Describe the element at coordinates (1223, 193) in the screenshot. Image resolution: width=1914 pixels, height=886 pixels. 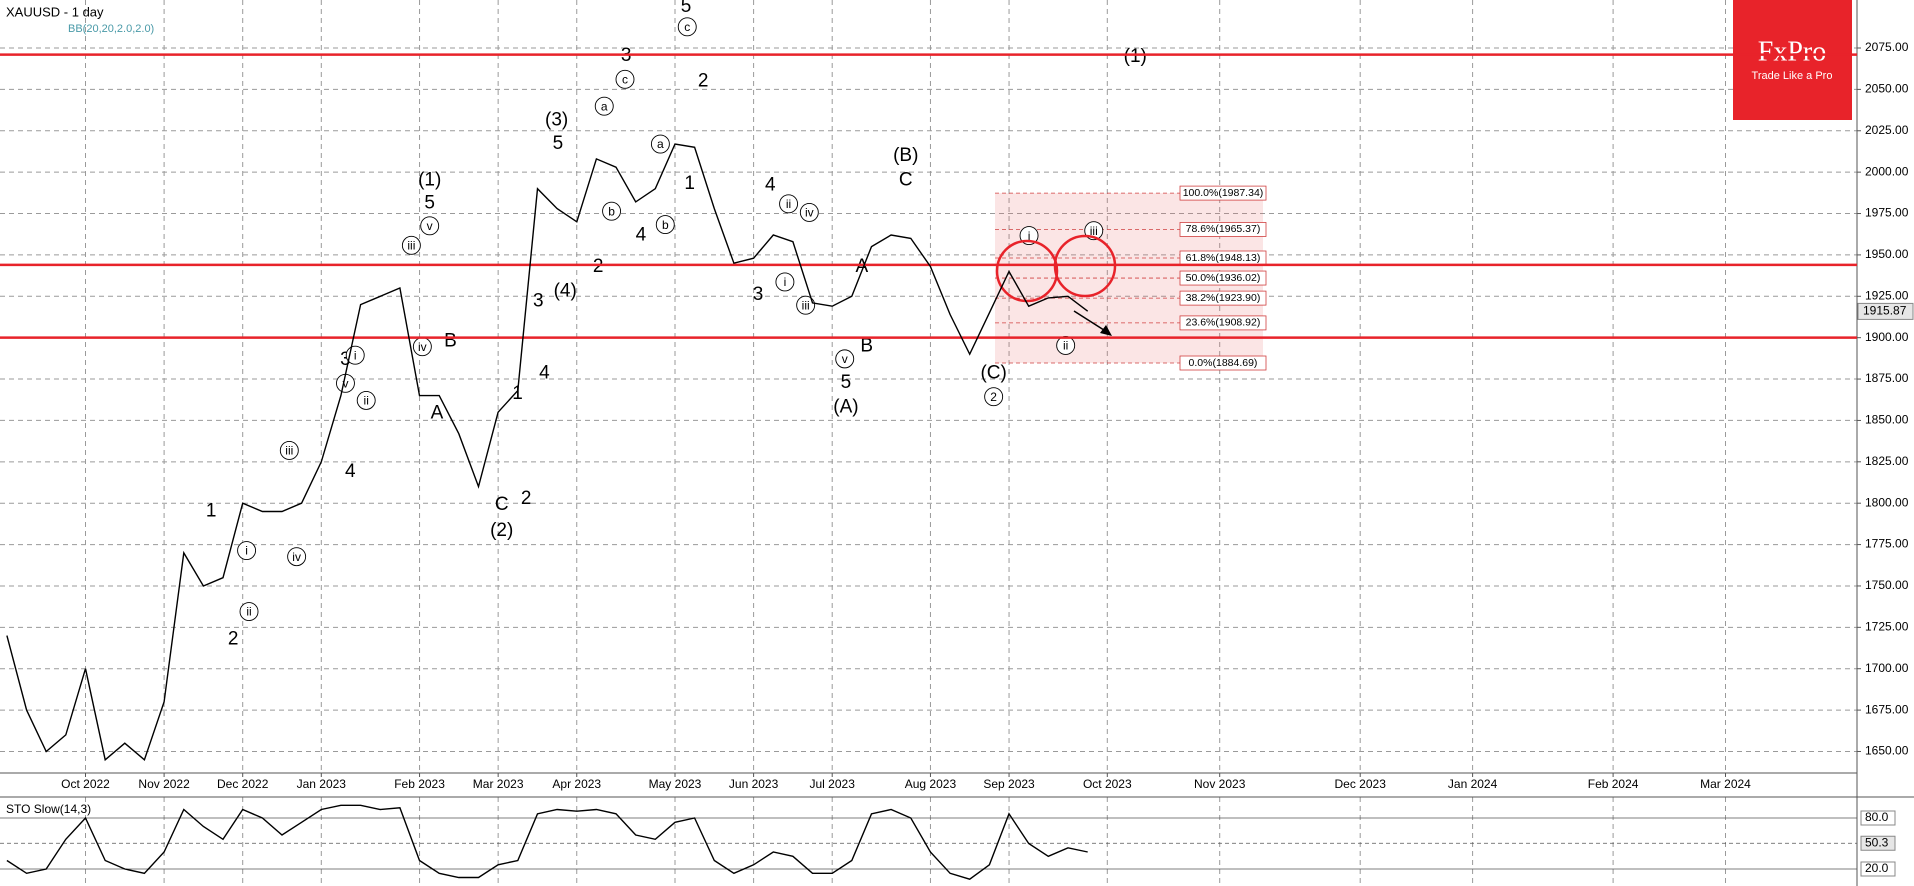
I see `fibonacci-label: 100.0%(1987.34)` at that location.